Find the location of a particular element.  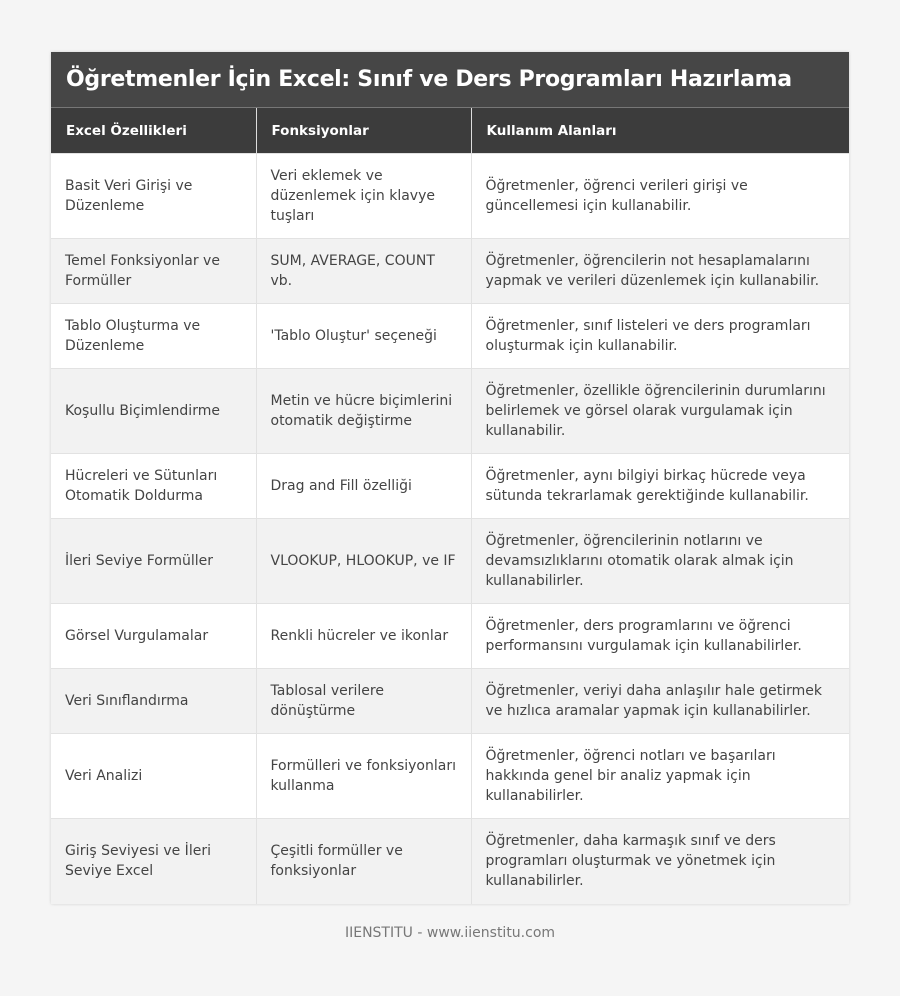

feature-cell: Basit Veri Girişi ve Düzenleme is located at coordinates (154, 196).